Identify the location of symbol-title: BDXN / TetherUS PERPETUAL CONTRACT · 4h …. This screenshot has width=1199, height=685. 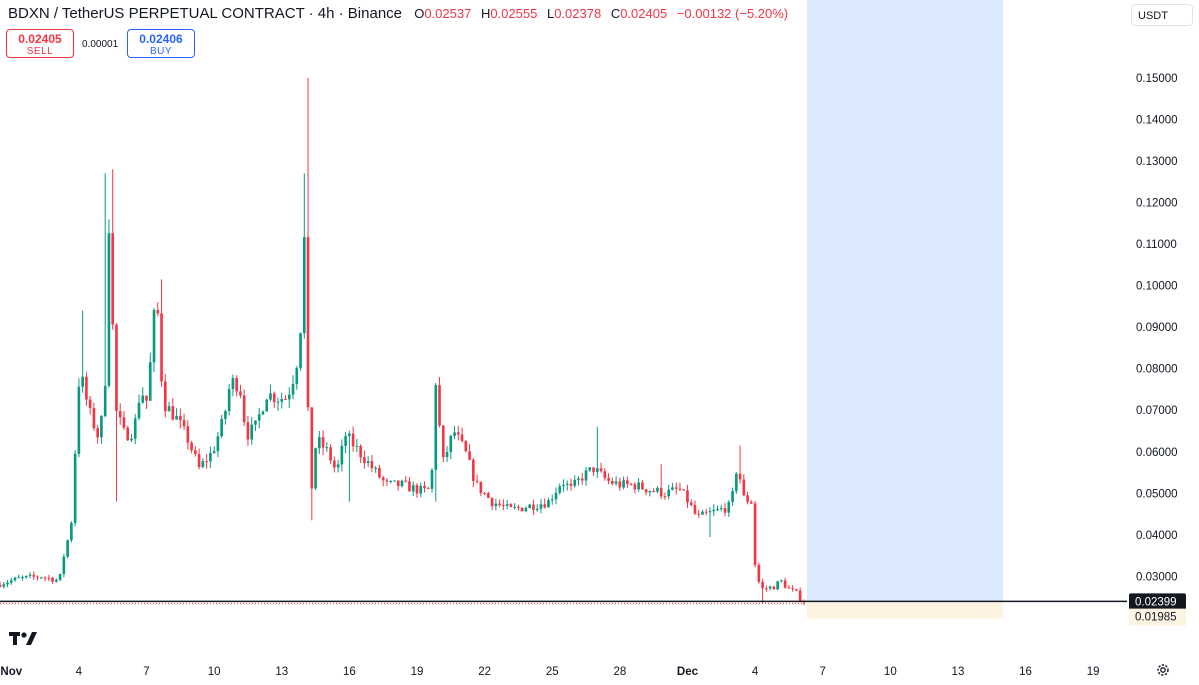
(205, 13).